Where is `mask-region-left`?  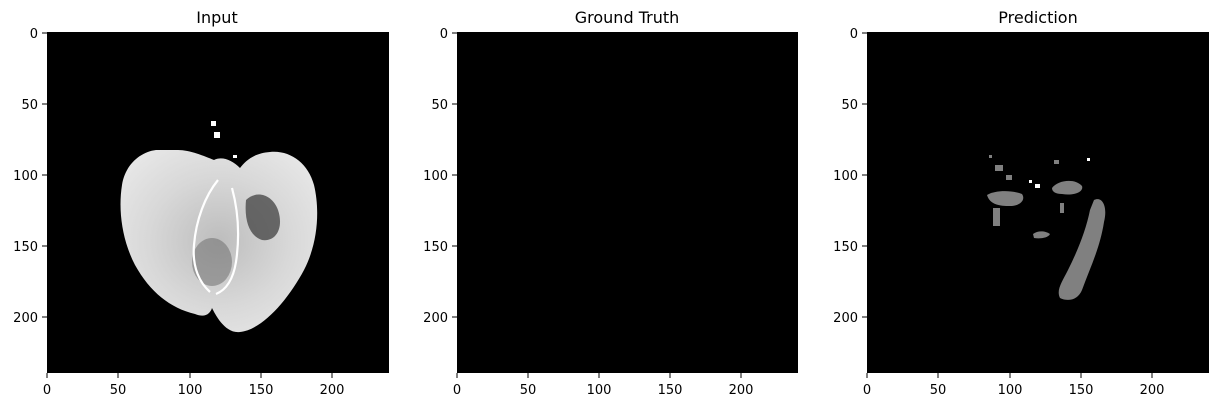 mask-region-left is located at coordinates (1005, 198).